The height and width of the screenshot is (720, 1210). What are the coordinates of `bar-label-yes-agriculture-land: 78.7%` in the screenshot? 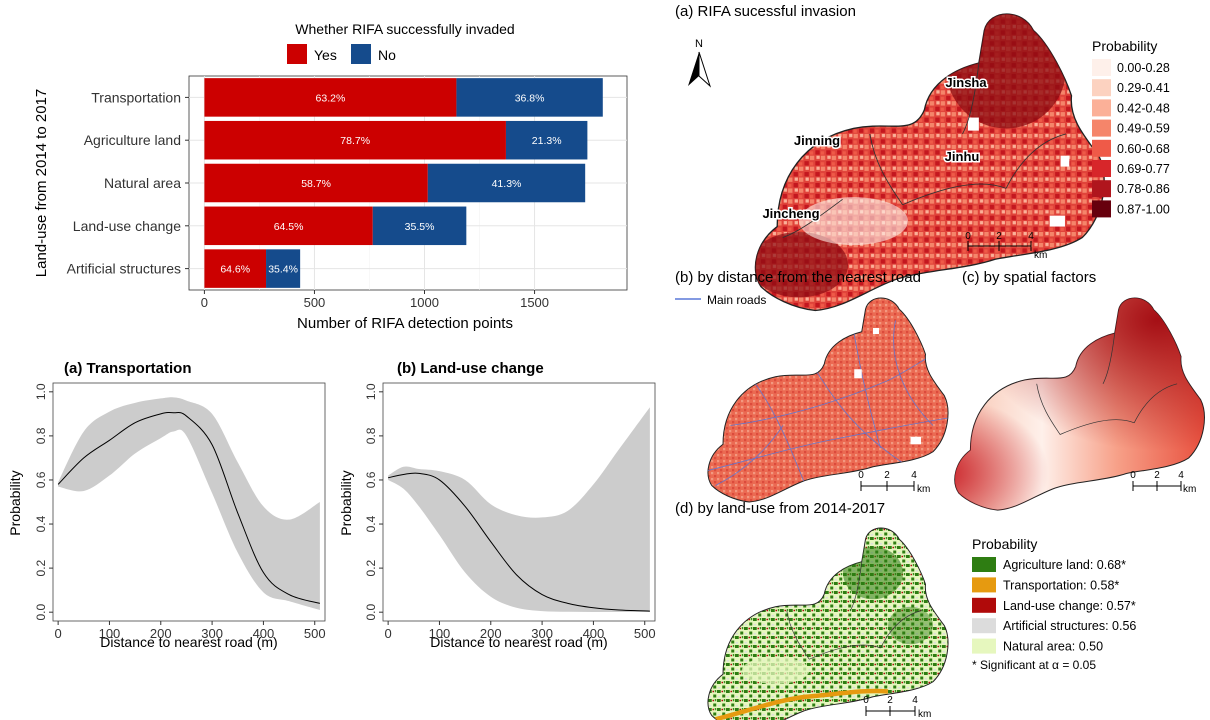 It's located at (355, 141).